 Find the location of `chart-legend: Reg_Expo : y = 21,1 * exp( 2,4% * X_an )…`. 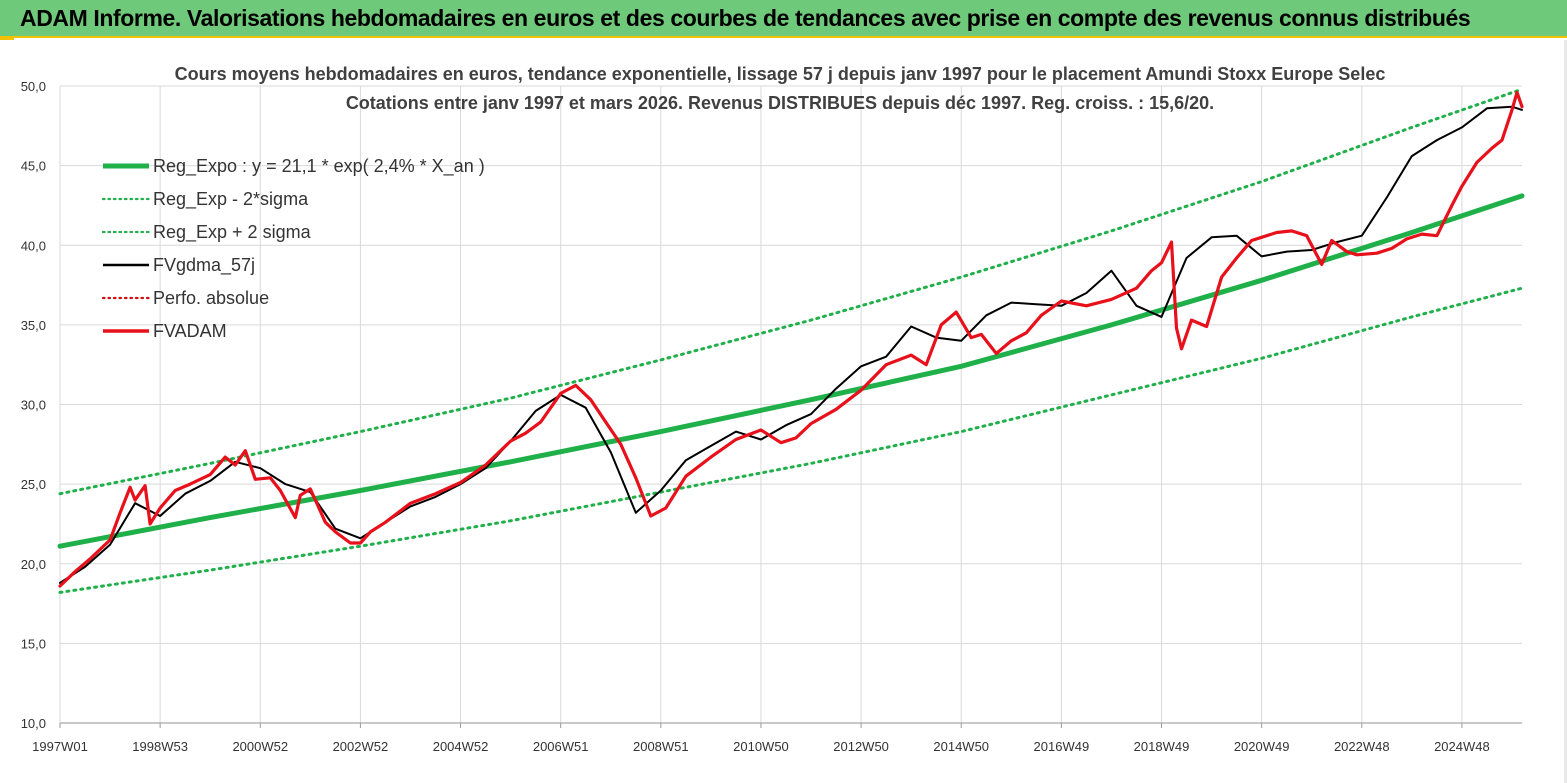

chart-legend: Reg_Expo : y = 21,1 * exp( 2,4% * X_an )… is located at coordinates (293, 248).